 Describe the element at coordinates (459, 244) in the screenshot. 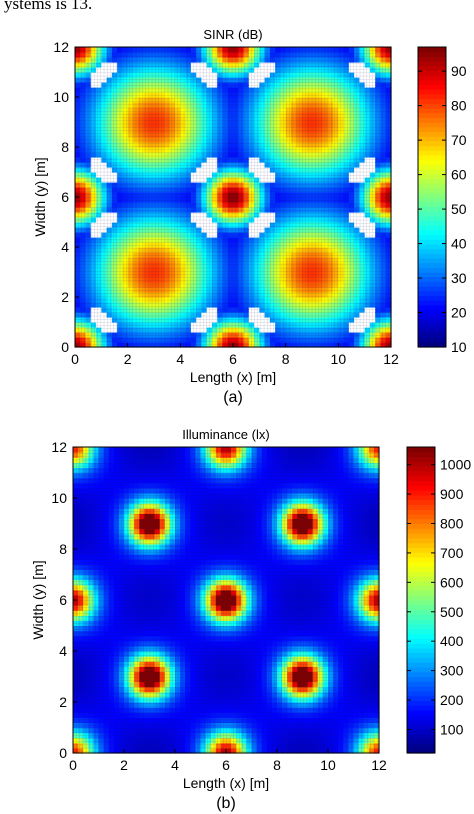

I see `colorbar-tick-label: 40` at that location.